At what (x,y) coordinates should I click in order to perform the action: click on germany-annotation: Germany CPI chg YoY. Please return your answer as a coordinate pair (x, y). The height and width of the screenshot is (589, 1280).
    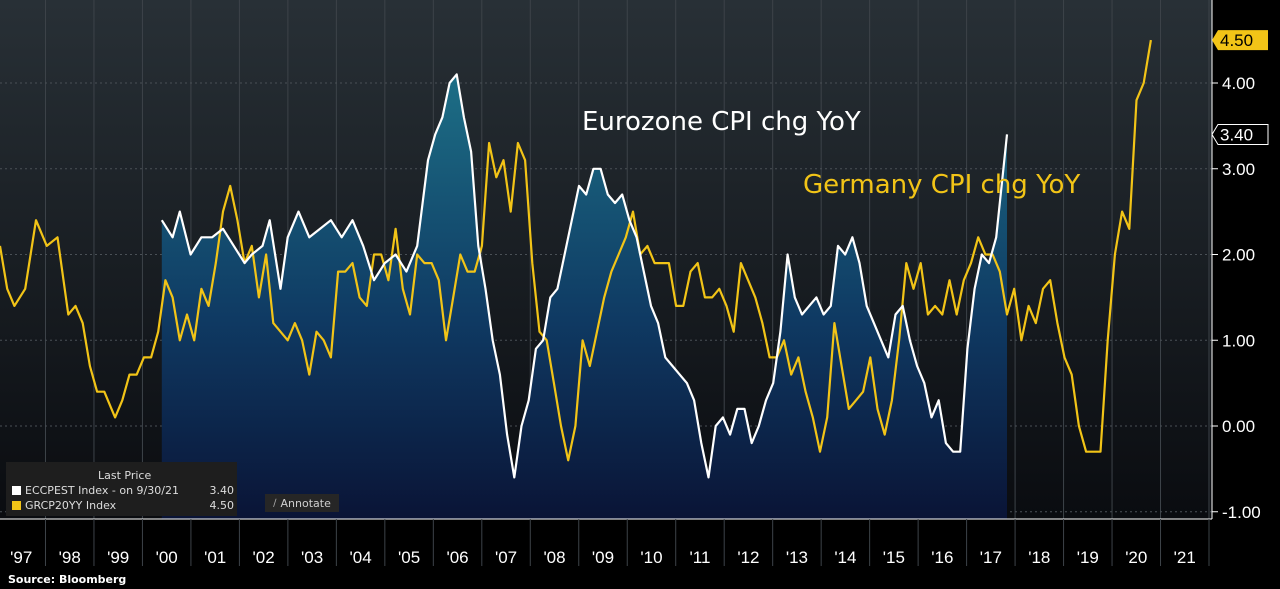
    Looking at the image, I should click on (942, 185).